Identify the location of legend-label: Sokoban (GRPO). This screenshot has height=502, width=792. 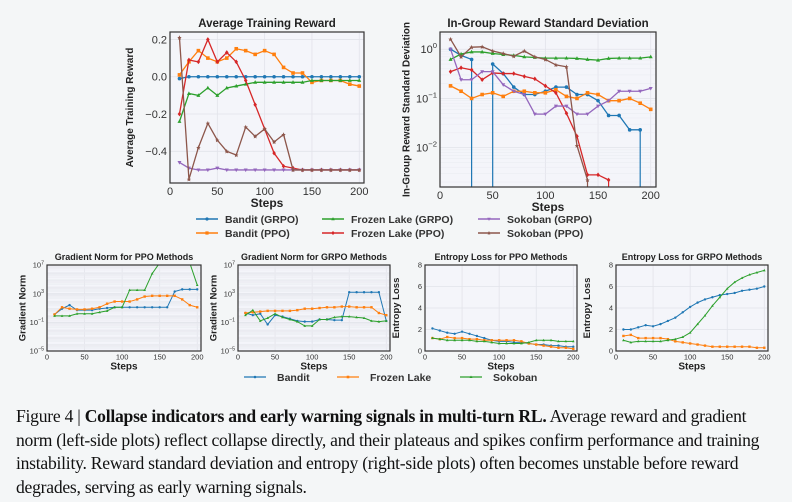
(549, 220).